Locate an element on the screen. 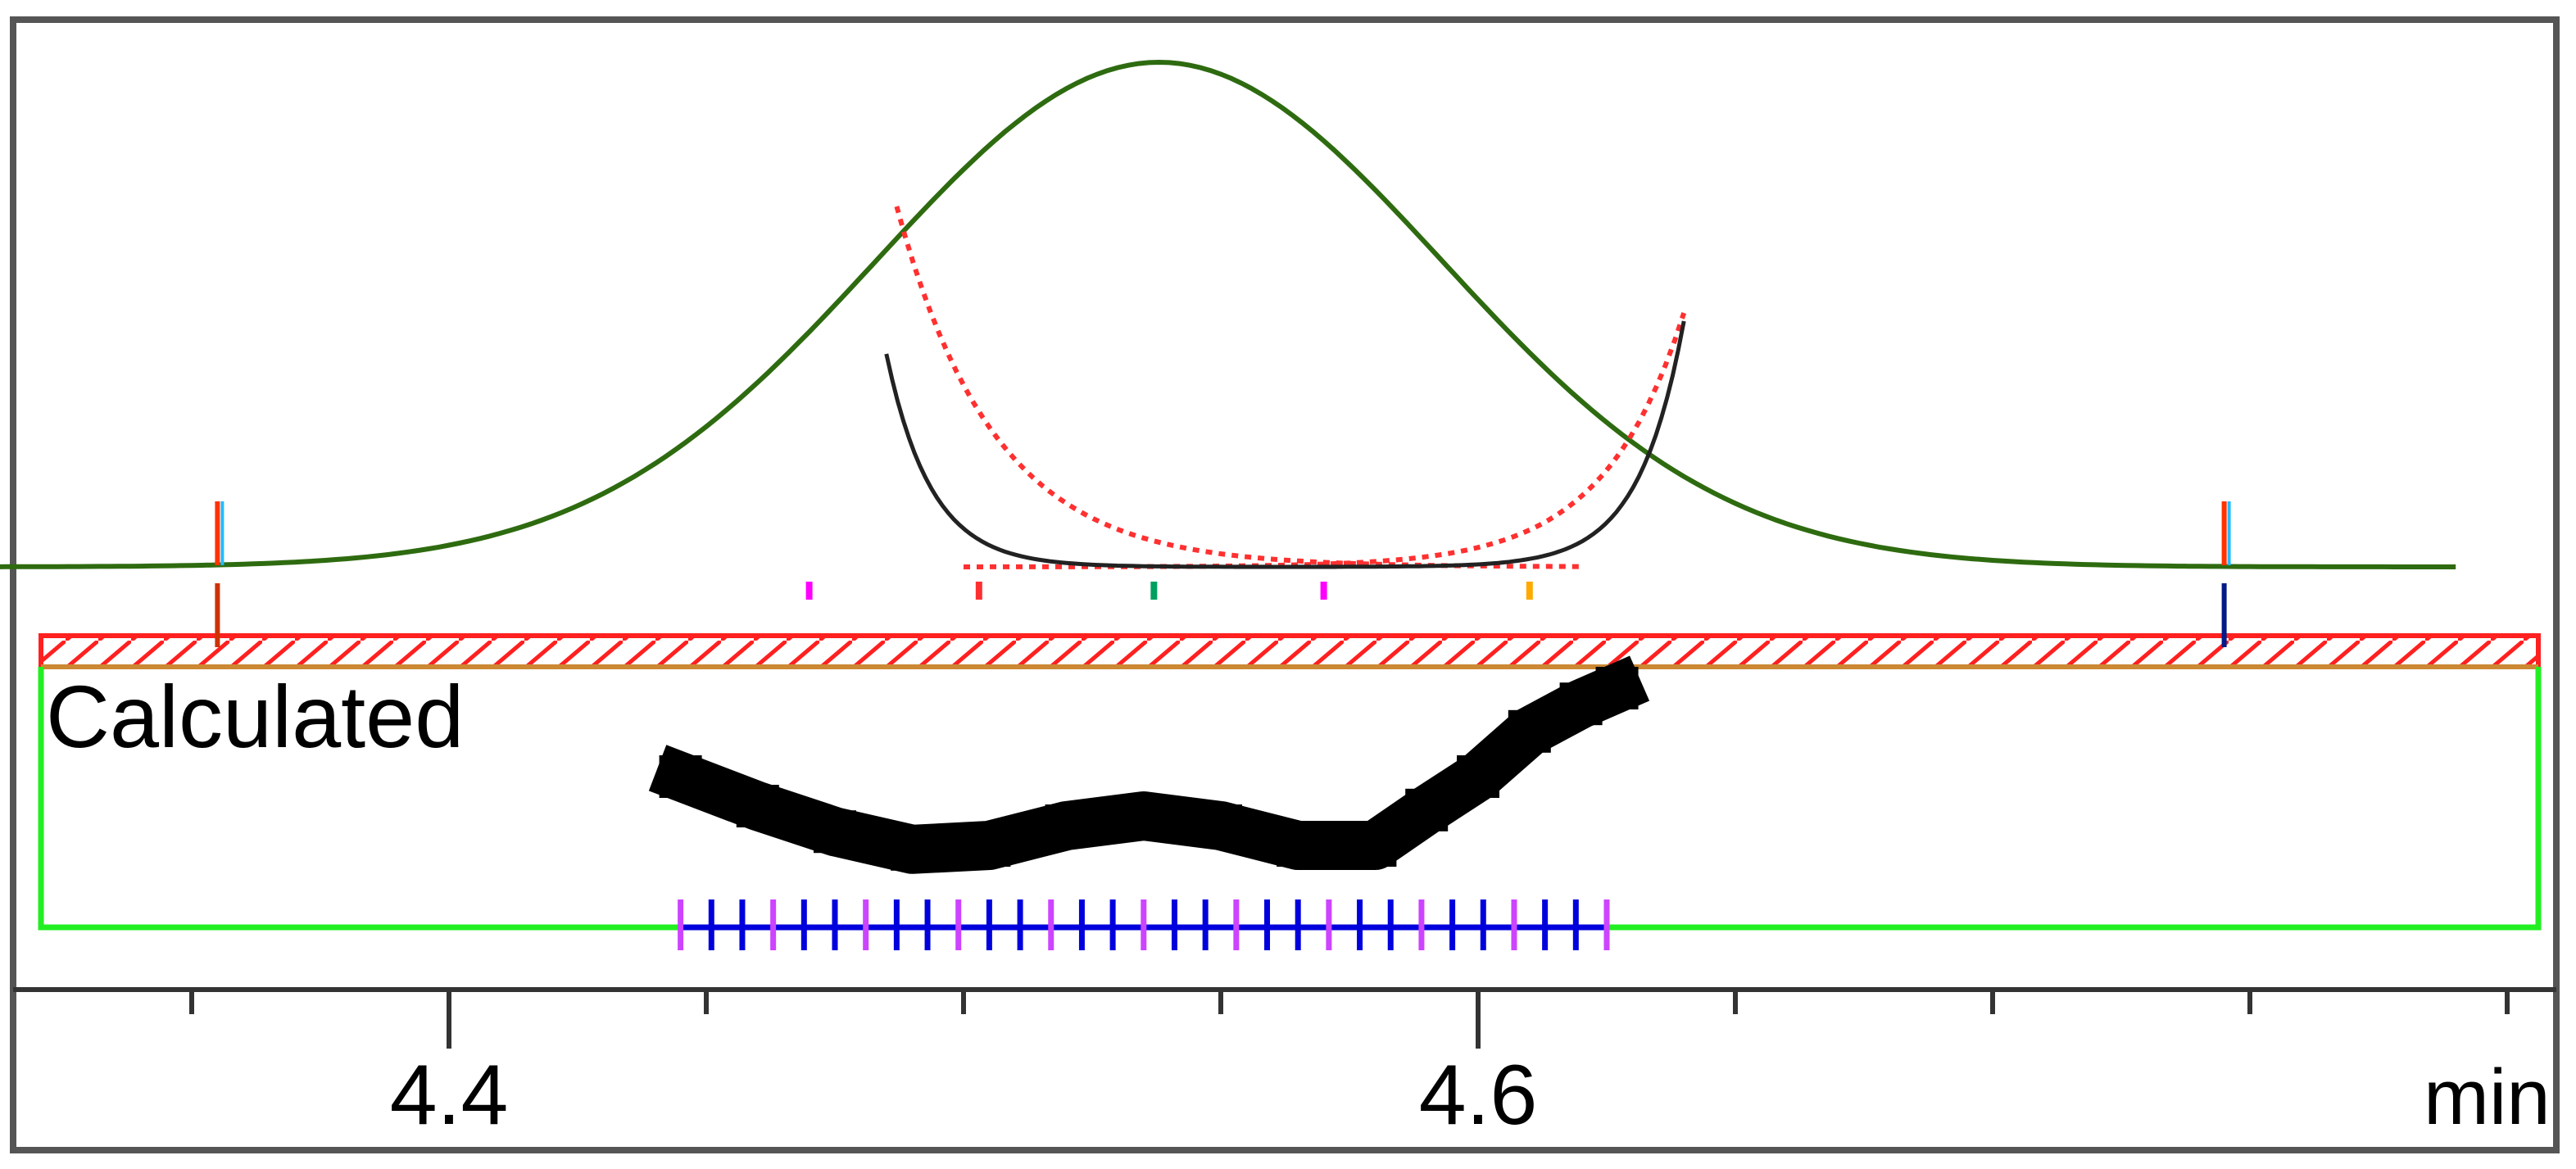  panel-label: Calculated is located at coordinates (255, 716).